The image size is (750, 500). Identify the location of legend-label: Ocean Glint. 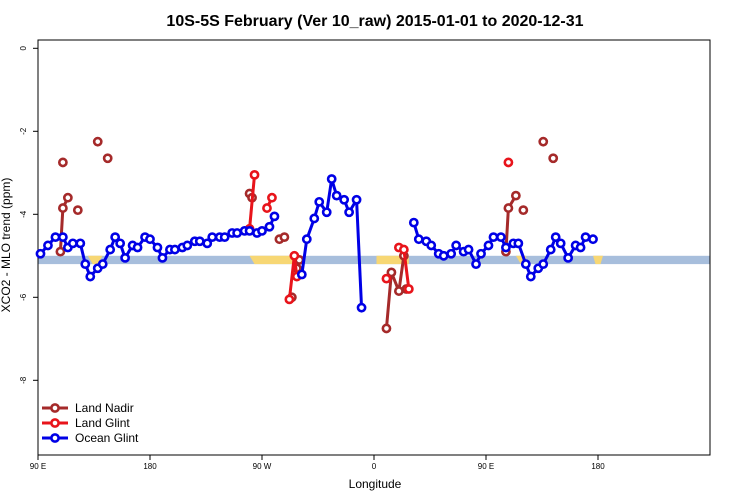
(107, 438).